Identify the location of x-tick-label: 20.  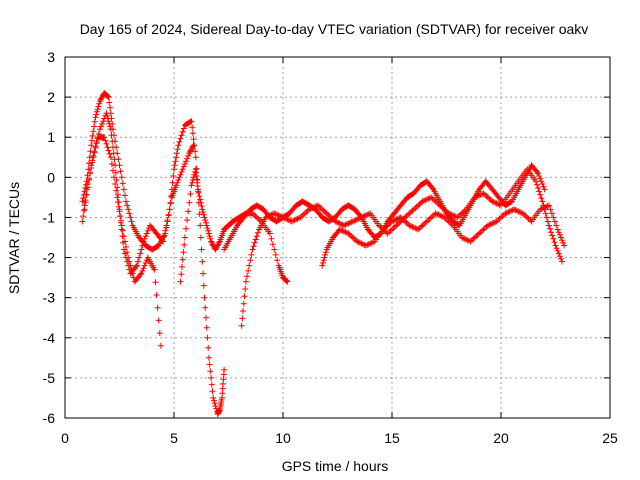
(501, 438).